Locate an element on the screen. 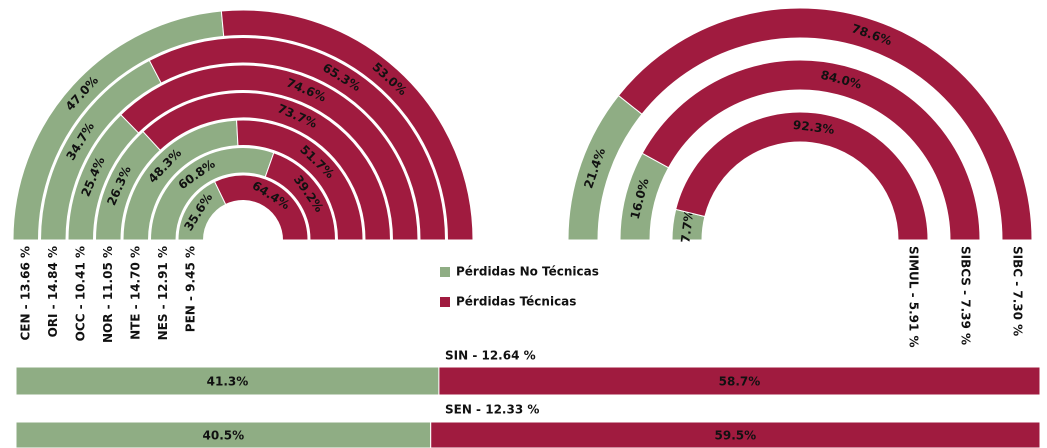 This screenshot has height=448, width=1047. category-label: ORI - 14.84 % is located at coordinates (53, 291).